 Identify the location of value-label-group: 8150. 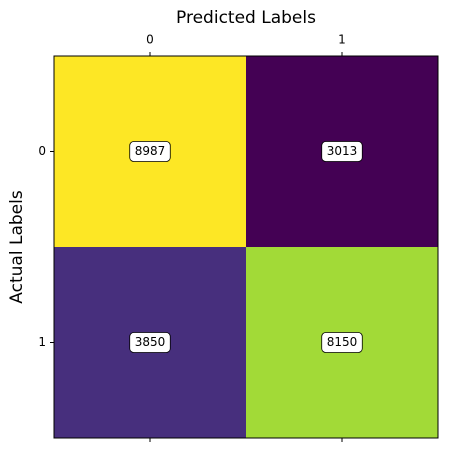
(342, 342).